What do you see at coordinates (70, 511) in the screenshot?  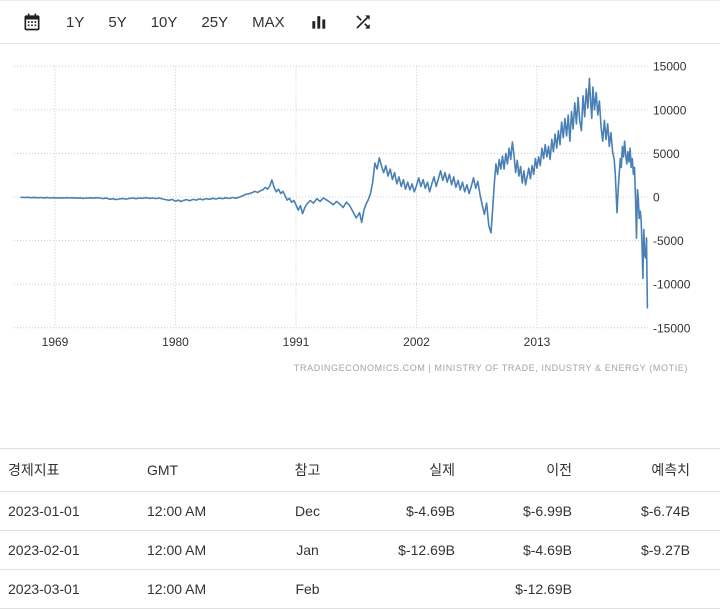 I see `cell-date: 2023-01-01` at bounding box center [70, 511].